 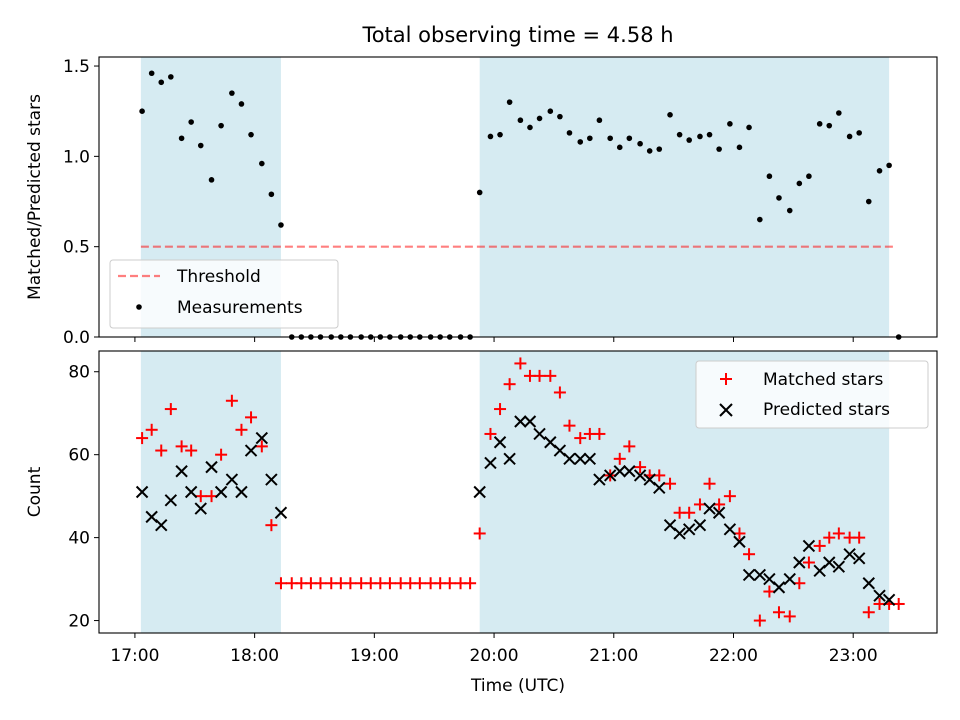 What do you see at coordinates (823, 380) in the screenshot?
I see `legend-matched-label: Matched stars` at bounding box center [823, 380].